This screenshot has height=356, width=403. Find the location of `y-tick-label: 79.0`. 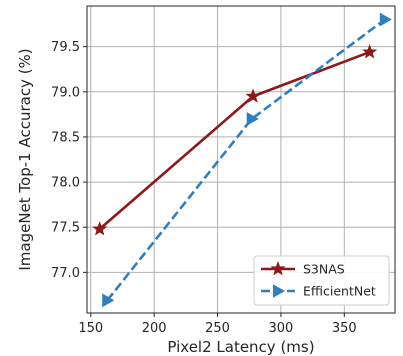

y-tick-label: 79.0 is located at coordinates (65, 92).